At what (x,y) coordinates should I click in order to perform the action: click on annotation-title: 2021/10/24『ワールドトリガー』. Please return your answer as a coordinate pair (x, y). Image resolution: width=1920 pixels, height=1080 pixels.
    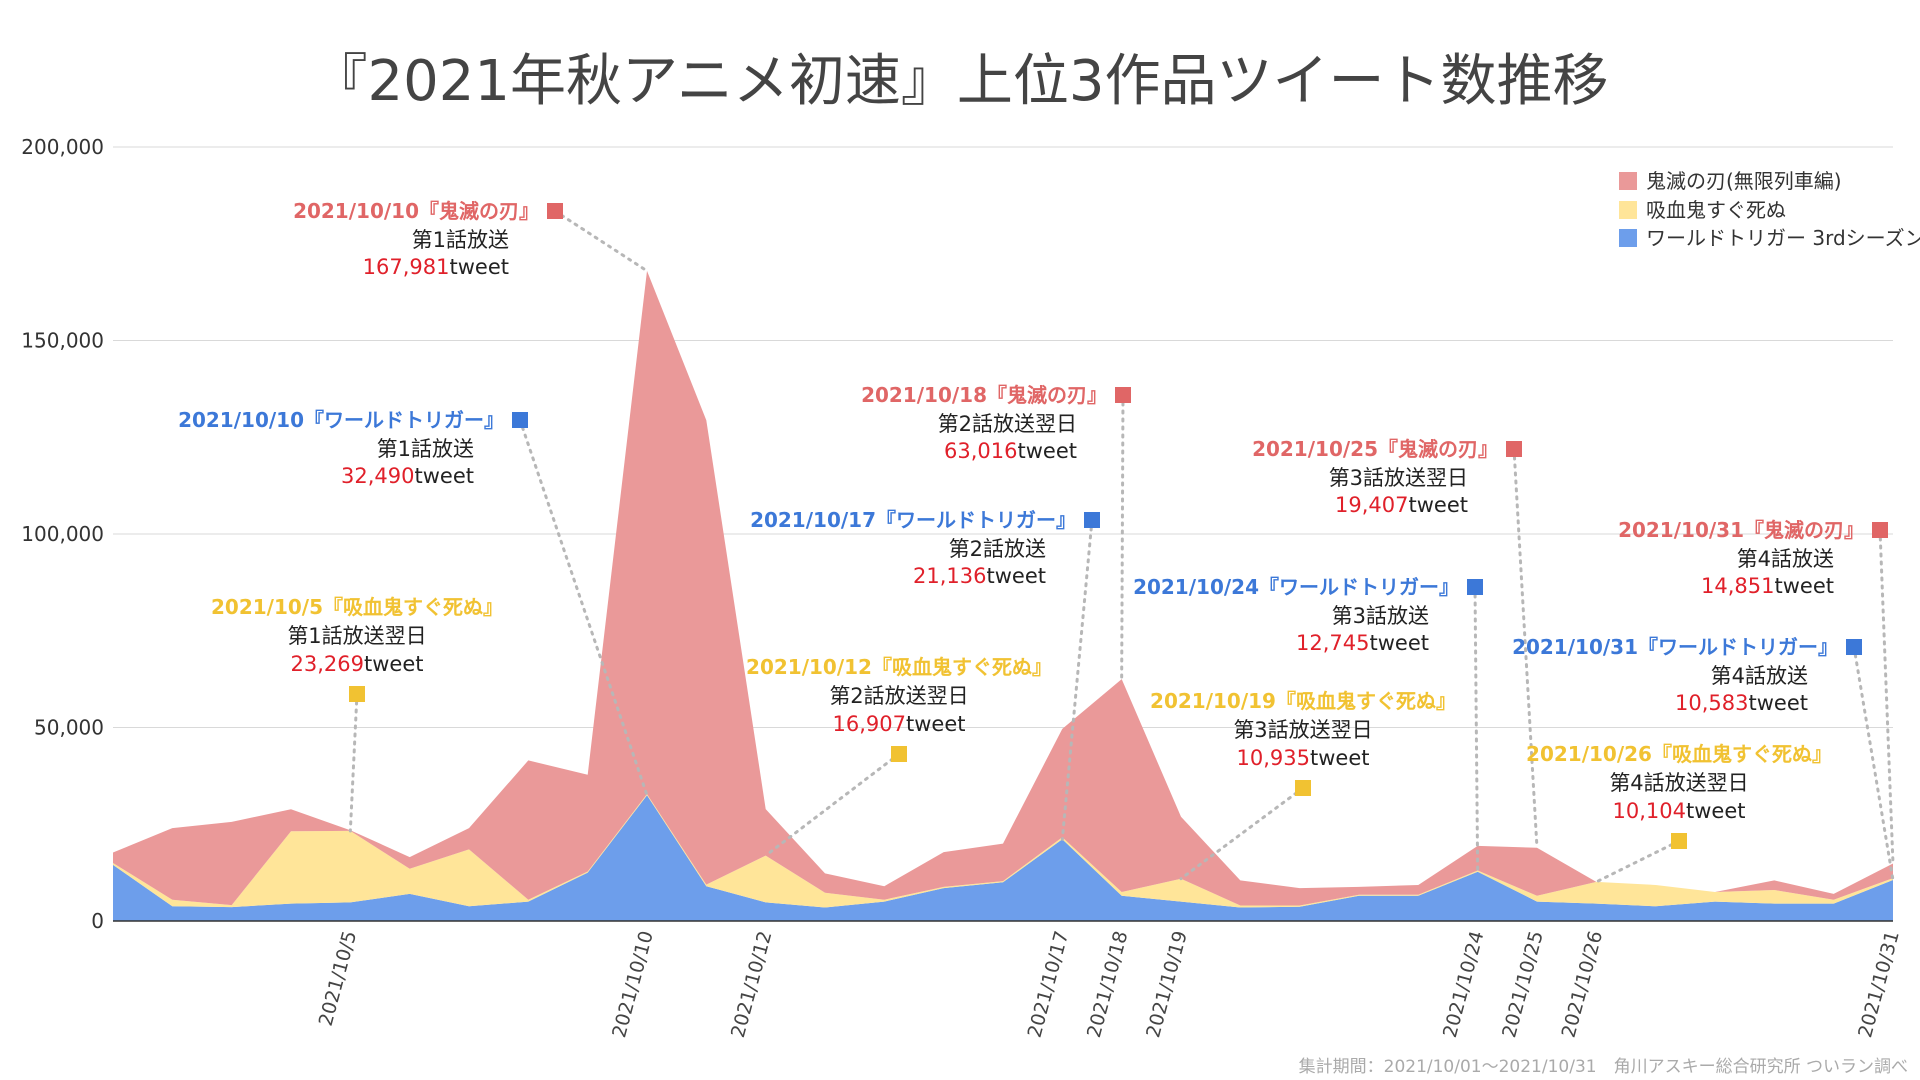
    Looking at the image, I should click on (1296, 587).